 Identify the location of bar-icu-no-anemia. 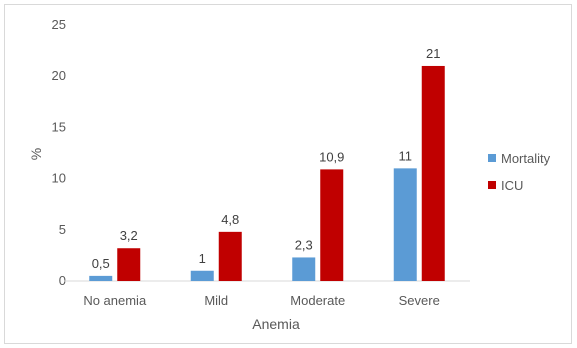
(129, 264).